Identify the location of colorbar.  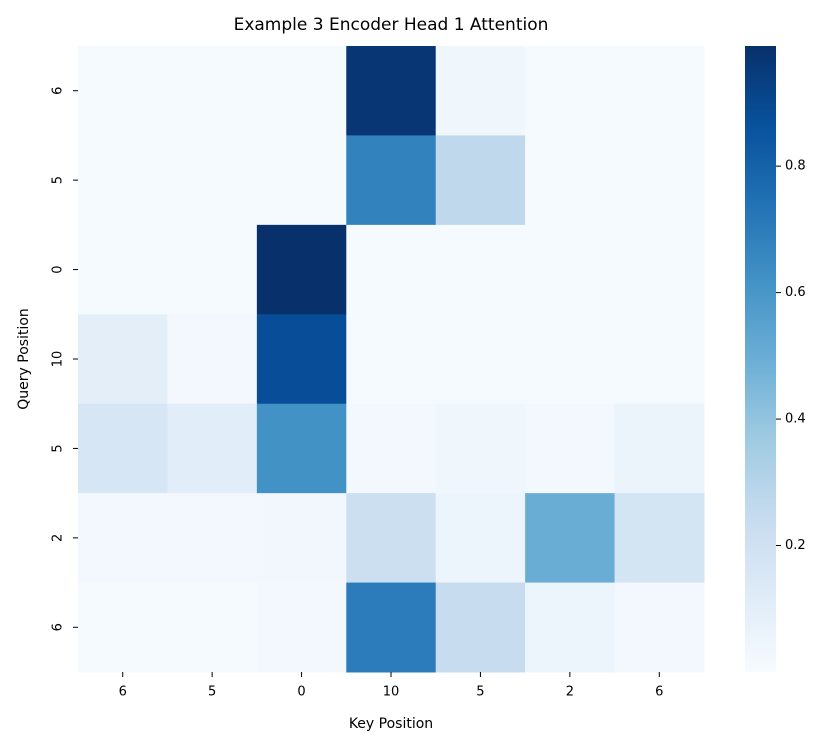
(760, 359).